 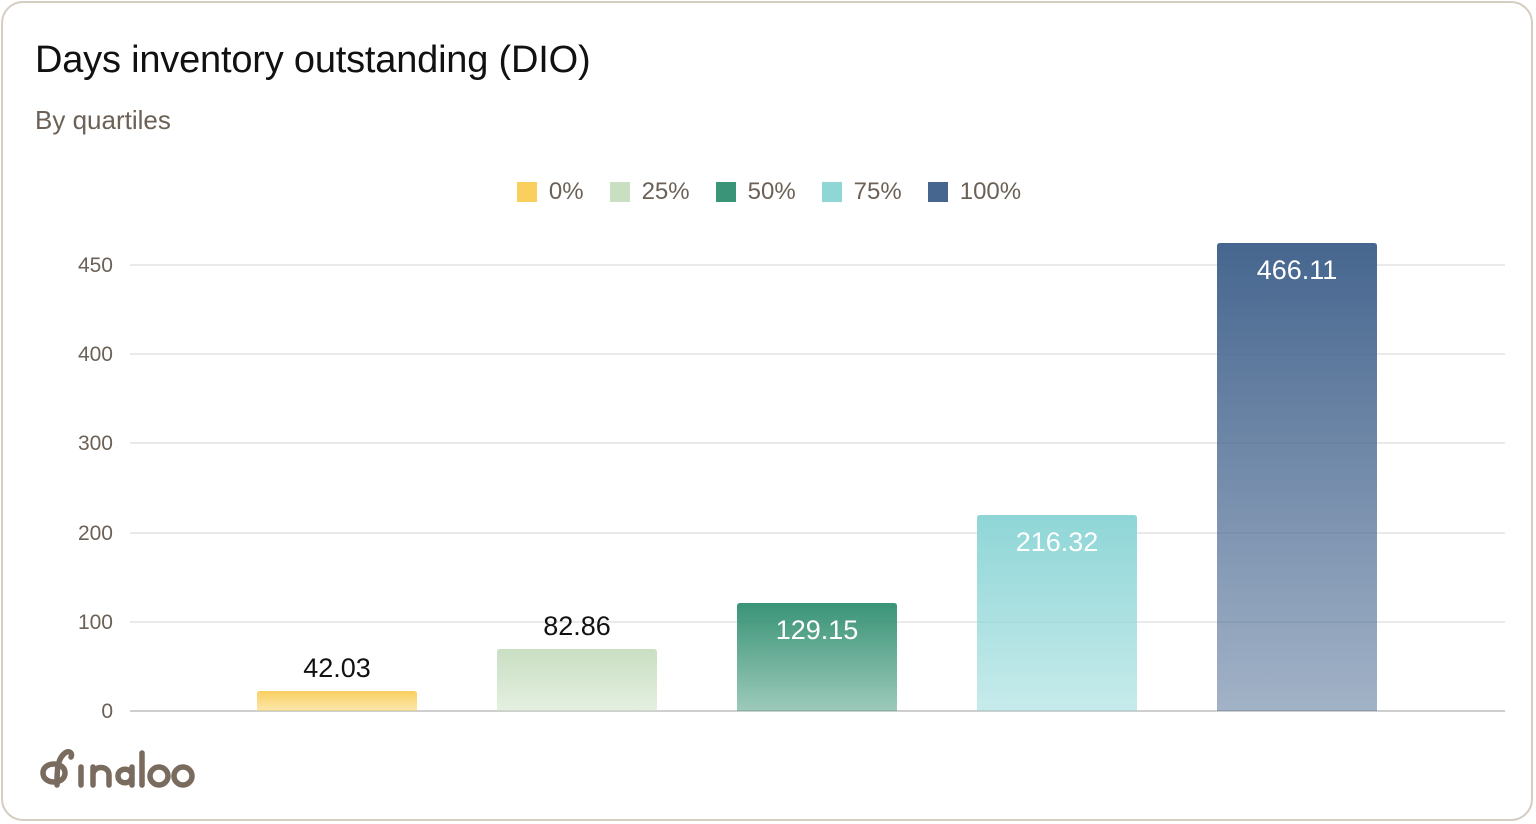 What do you see at coordinates (817, 630) in the screenshot?
I see `bar-value-label: 129.15` at bounding box center [817, 630].